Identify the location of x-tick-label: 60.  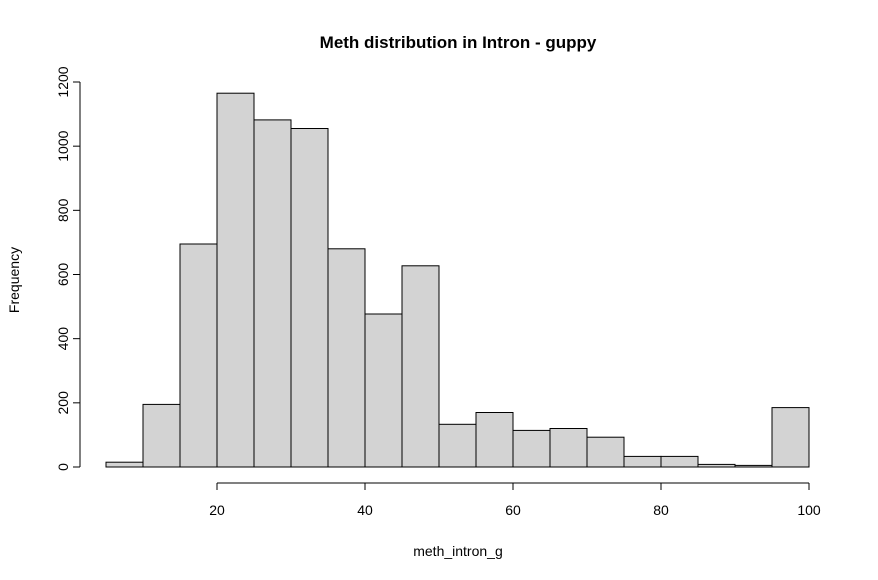
(513, 510).